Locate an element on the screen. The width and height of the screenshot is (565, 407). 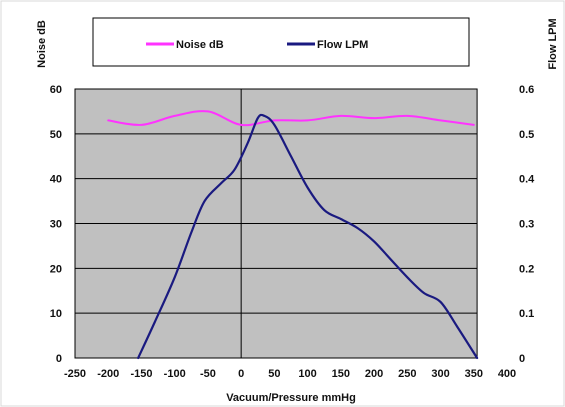
x-tick-label: -50 is located at coordinates (208, 374).